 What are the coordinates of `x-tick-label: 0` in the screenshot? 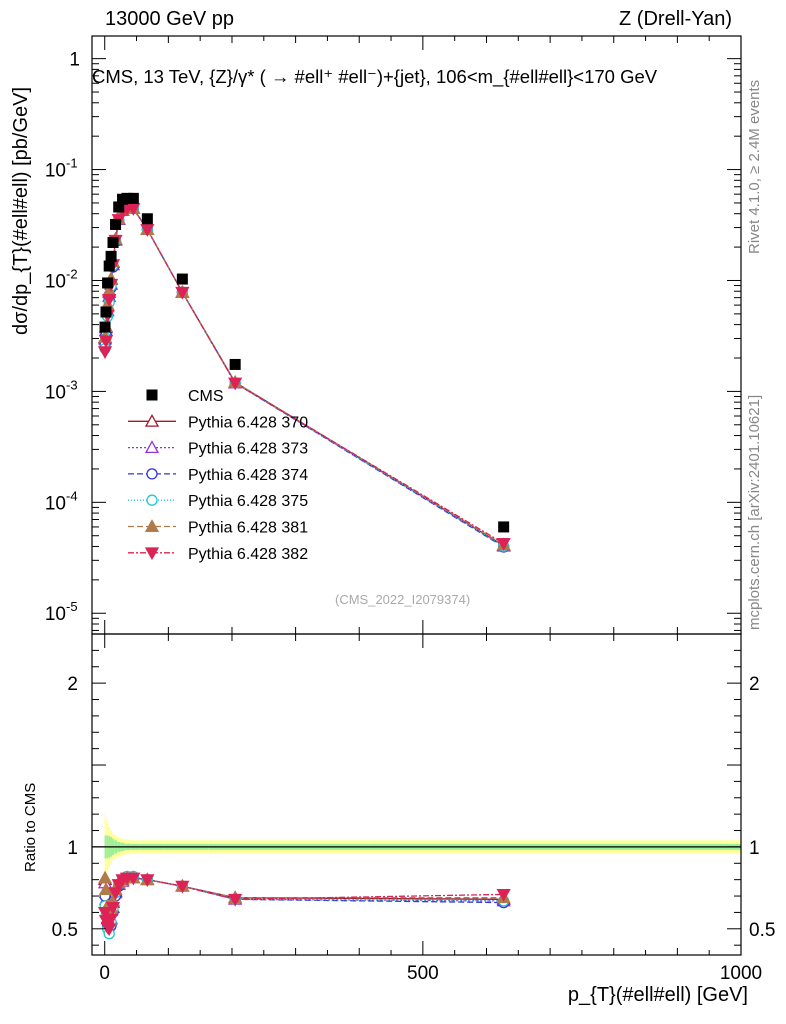 It's located at (104, 973).